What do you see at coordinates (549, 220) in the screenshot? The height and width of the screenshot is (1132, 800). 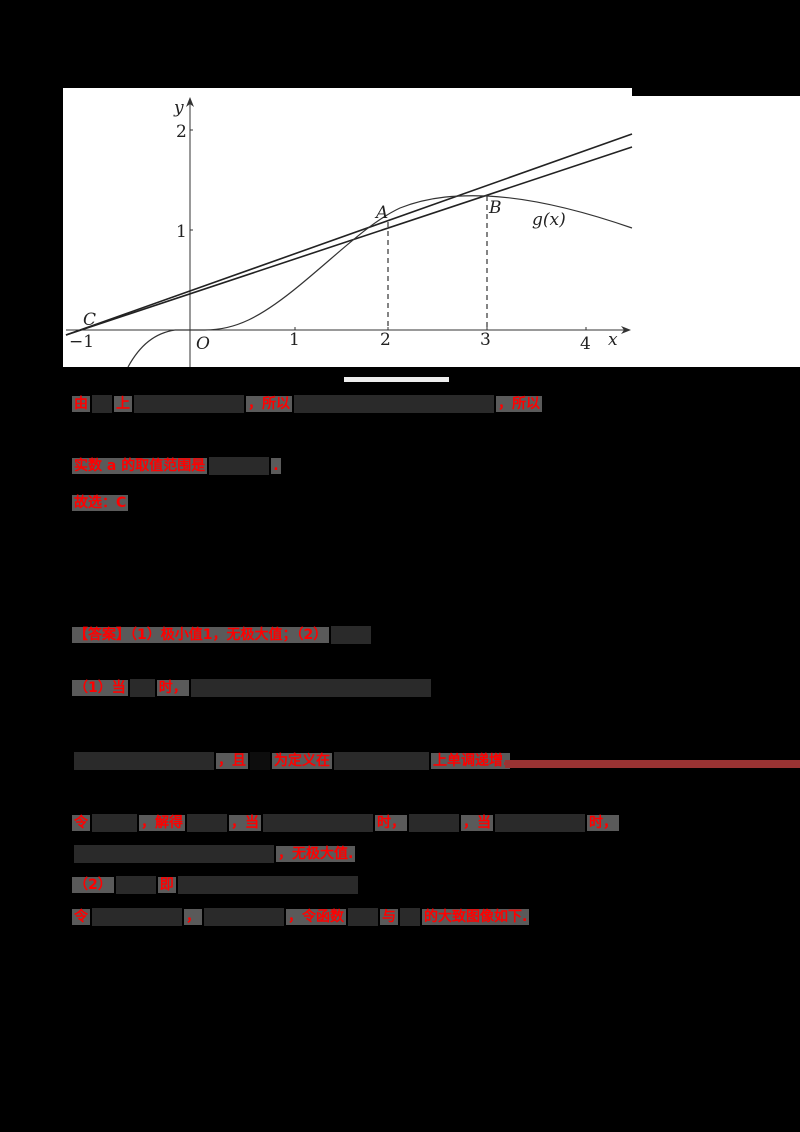 I see `curve-label: g(x)` at bounding box center [549, 220].